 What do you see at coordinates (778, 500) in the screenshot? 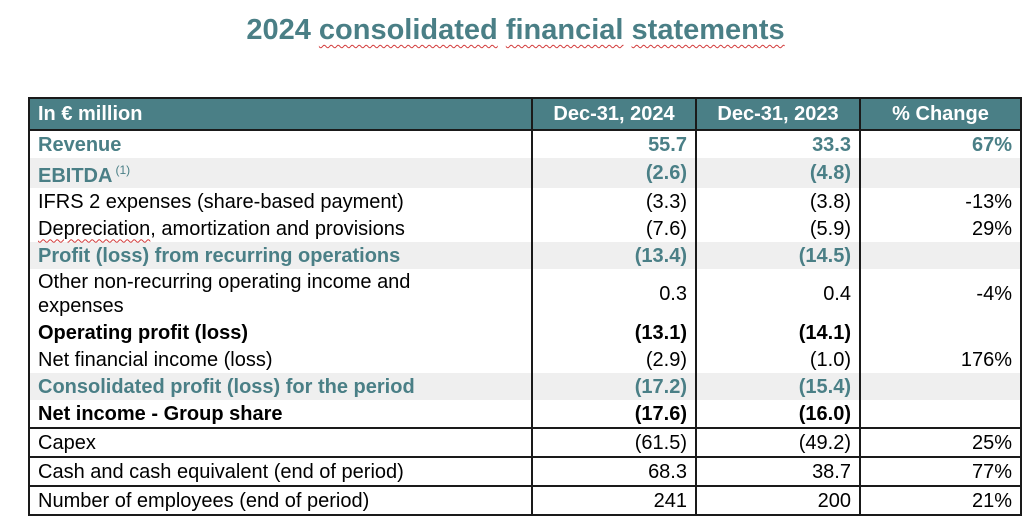
I see `value-2023: 200` at bounding box center [778, 500].